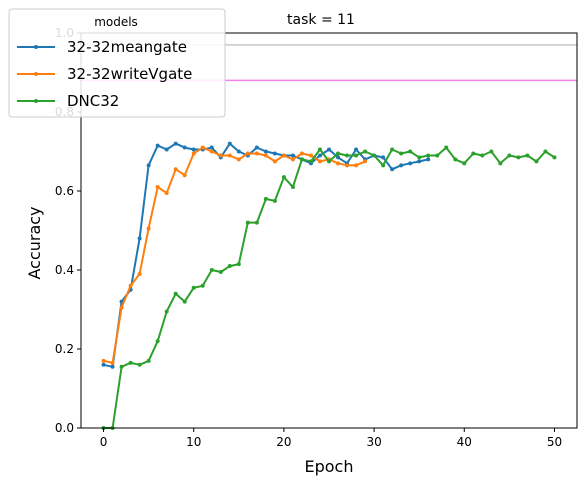  Describe the element at coordinates (193, 442) in the screenshot. I see `x-tick-label: 10` at that location.